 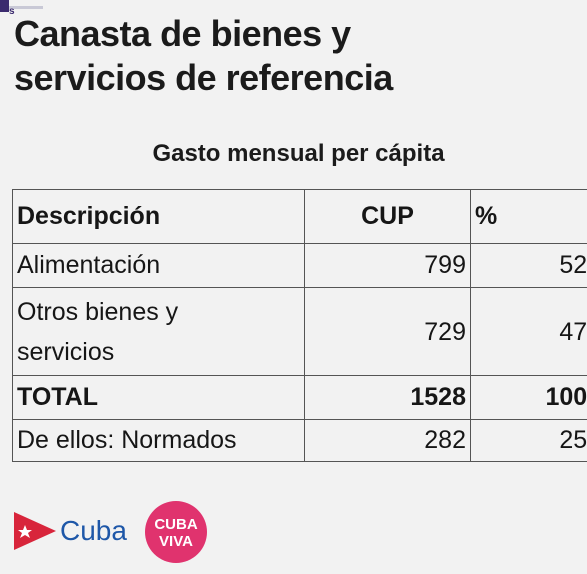 I want to click on row-description-line-2: servicios, so click(x=66, y=351).